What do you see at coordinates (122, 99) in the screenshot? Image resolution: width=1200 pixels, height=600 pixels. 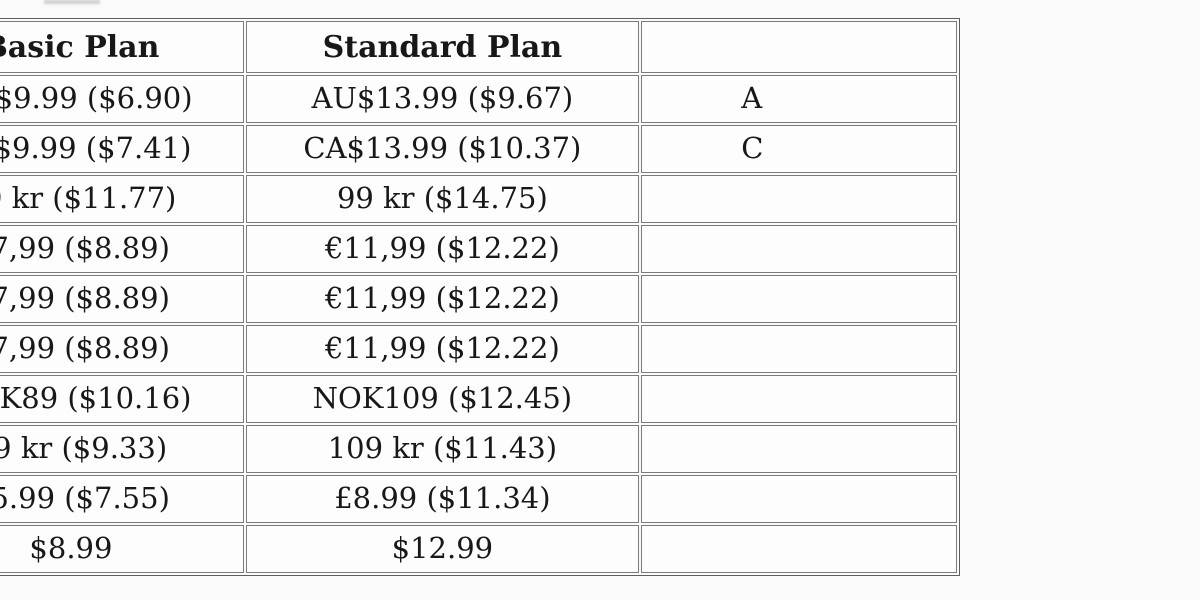 I see `basic-price-cell: AU$9.99 ($6.90)` at bounding box center [122, 99].